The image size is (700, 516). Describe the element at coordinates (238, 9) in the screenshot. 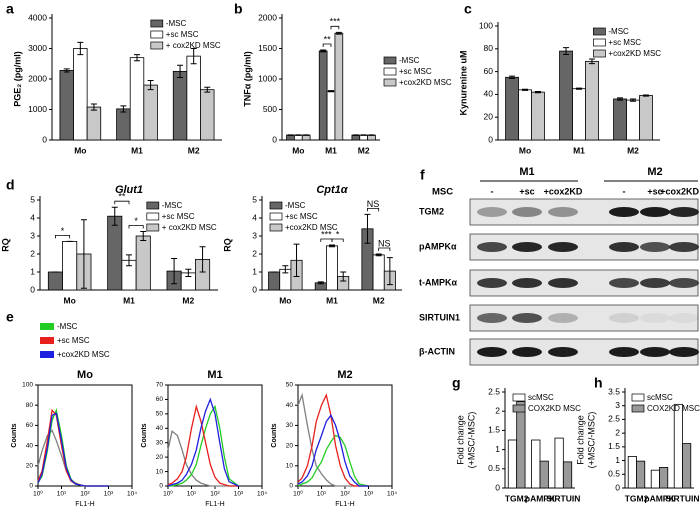

I see `panel-label: b` at that location.